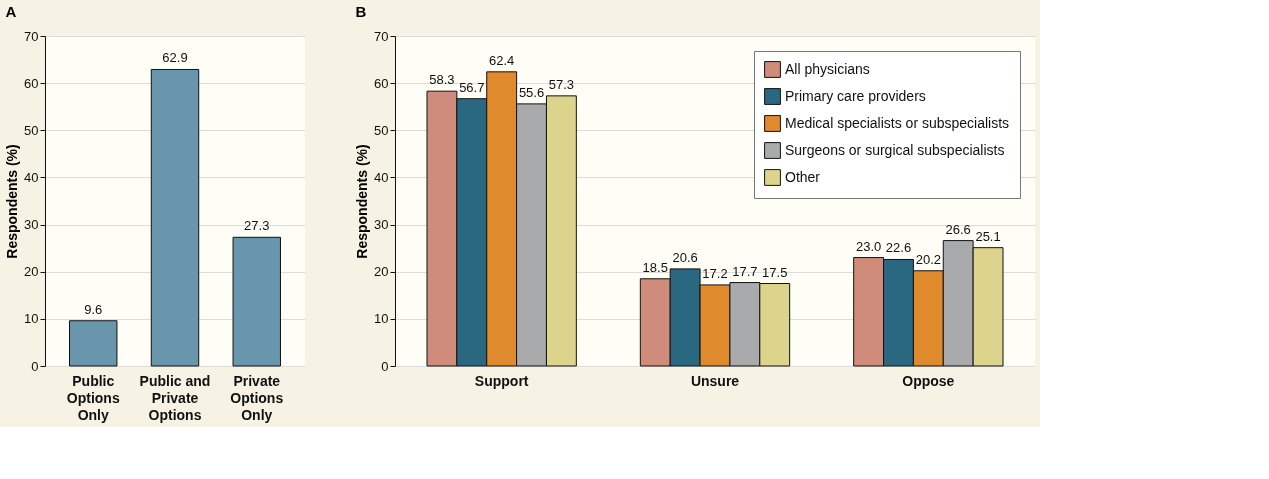 This screenshot has width=1269, height=479. Describe the element at coordinates (895, 149) in the screenshot. I see `legend-label: Surgeons or surgical subspecialists` at that location.